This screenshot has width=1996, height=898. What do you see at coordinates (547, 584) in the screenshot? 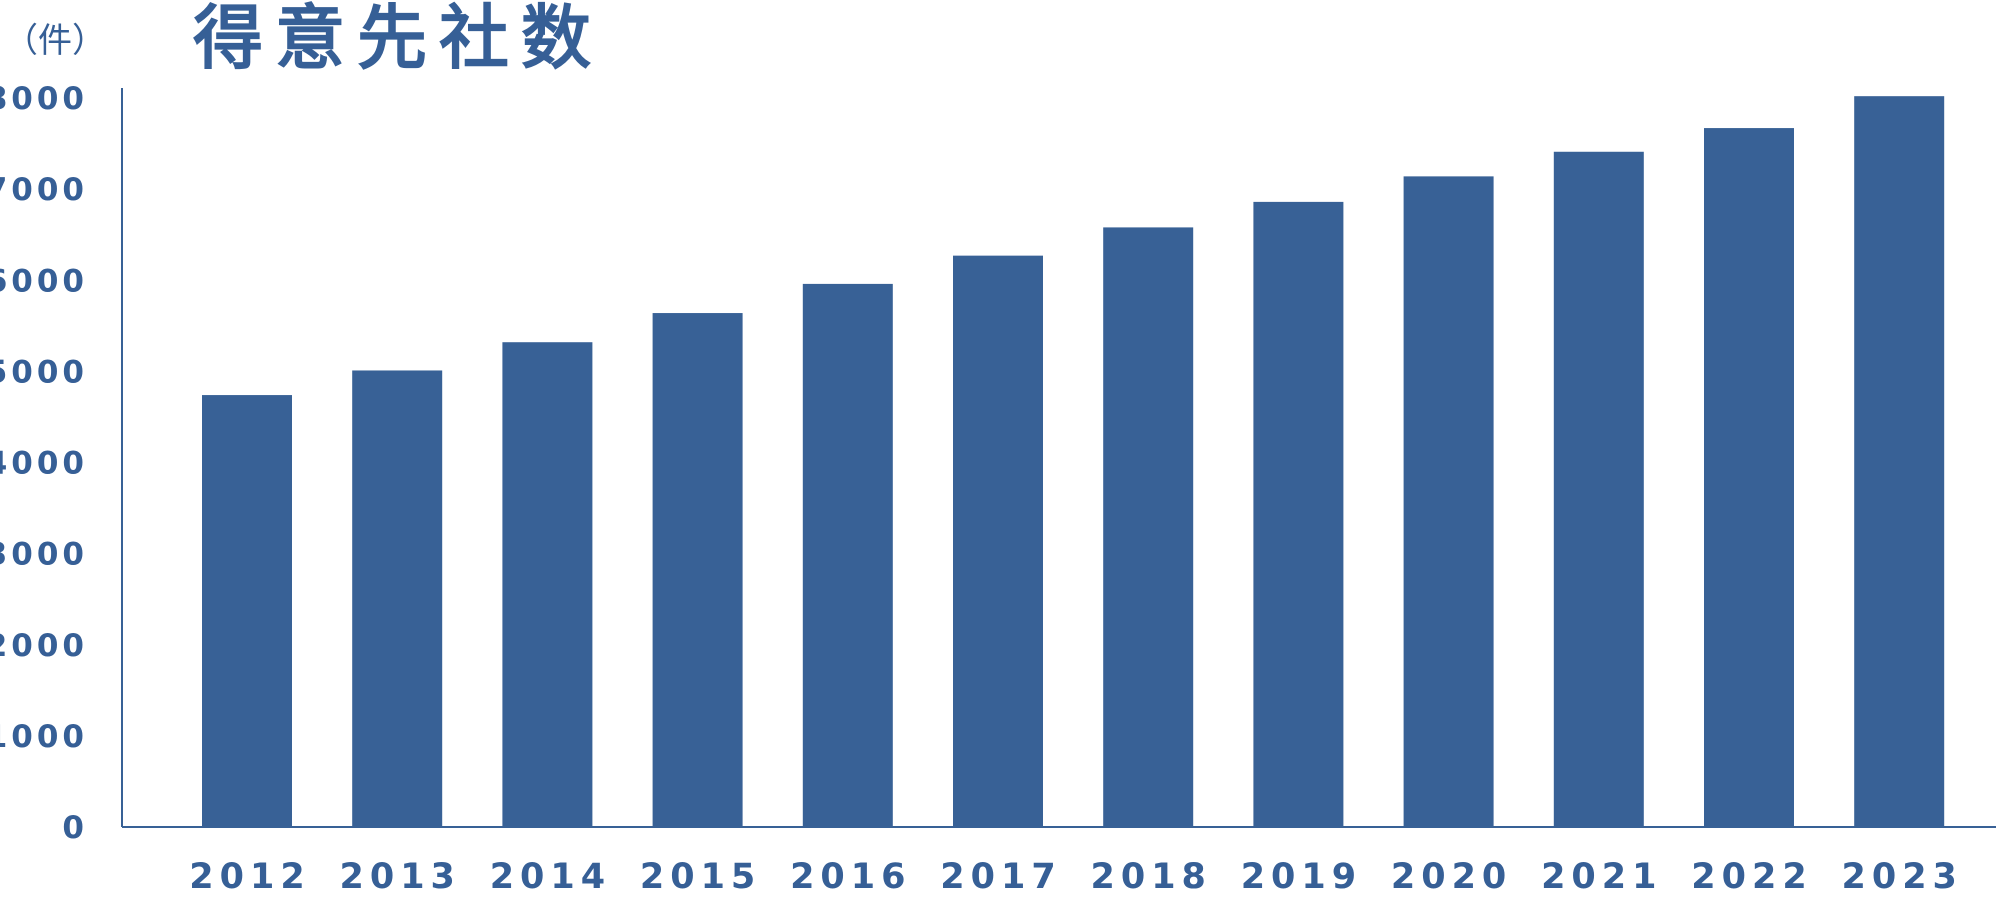
I see `bar-2014` at bounding box center [547, 584].